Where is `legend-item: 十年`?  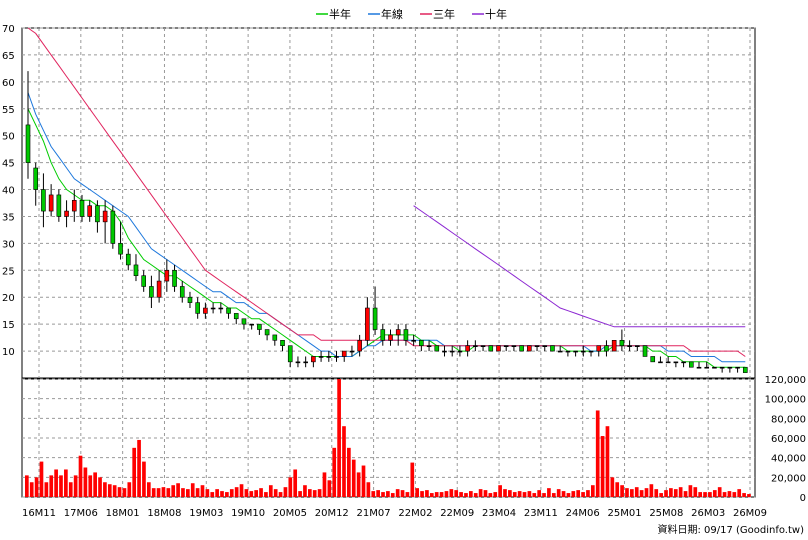
legend-item: 十年 is located at coordinates (489, 14).